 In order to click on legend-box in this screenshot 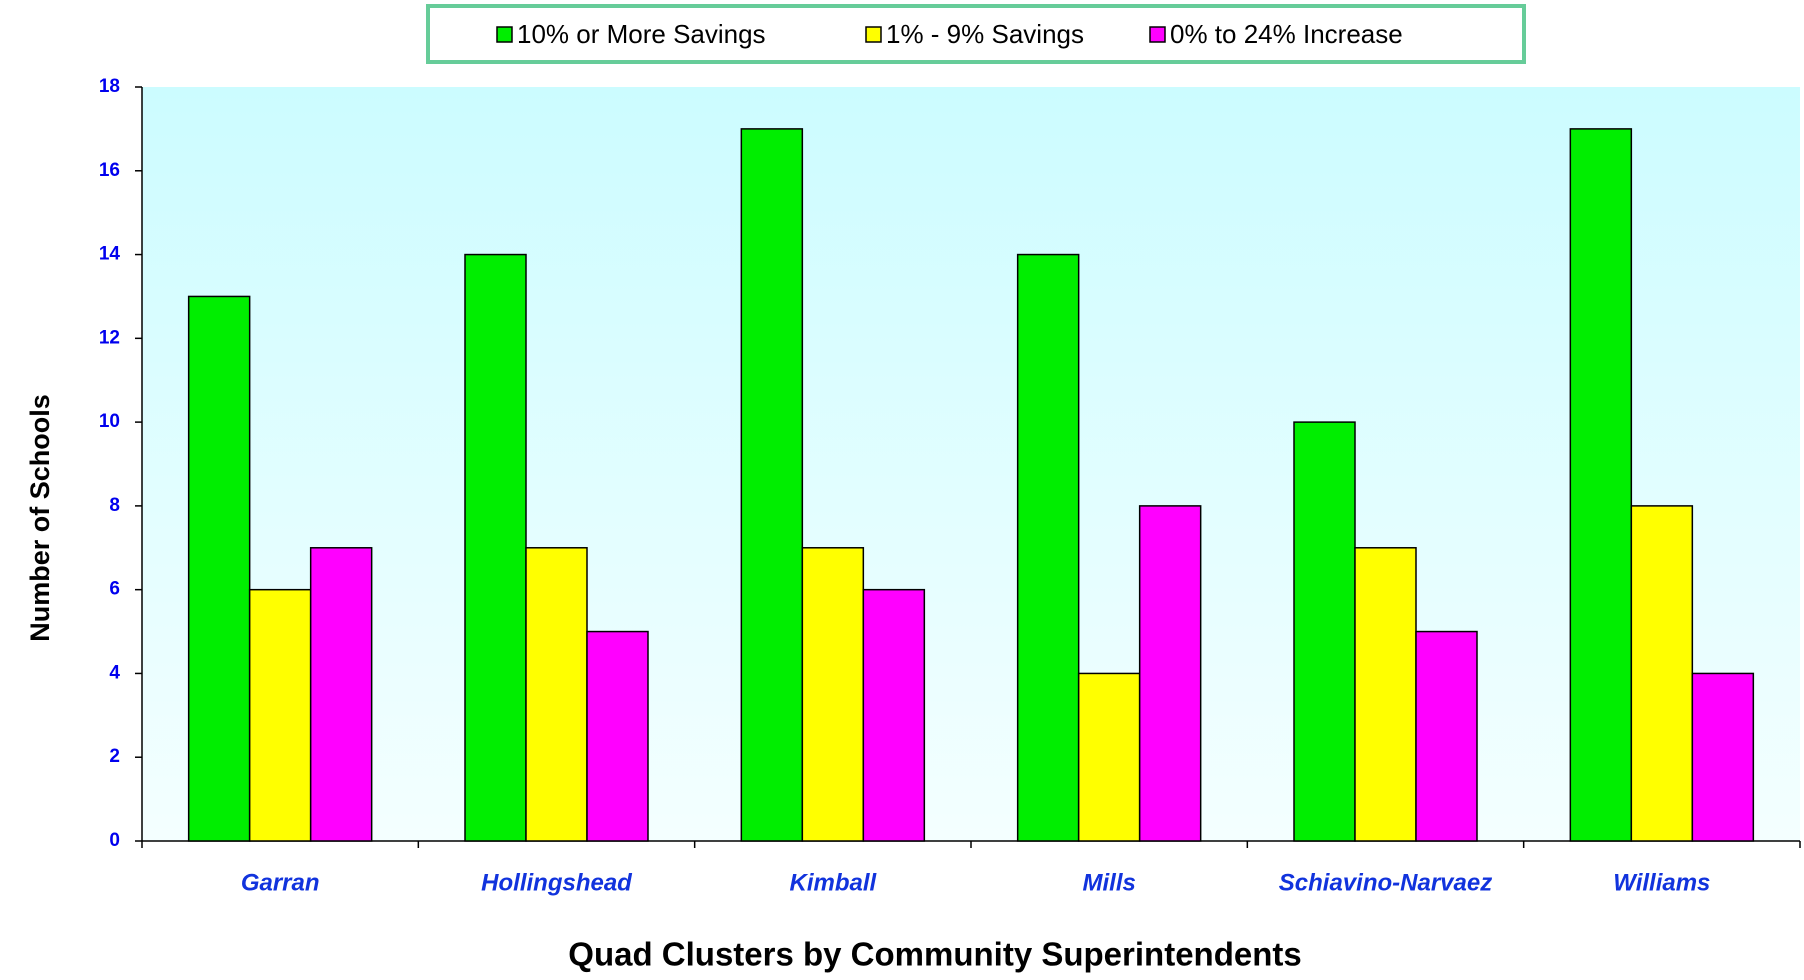, I will do `click(976, 34)`.